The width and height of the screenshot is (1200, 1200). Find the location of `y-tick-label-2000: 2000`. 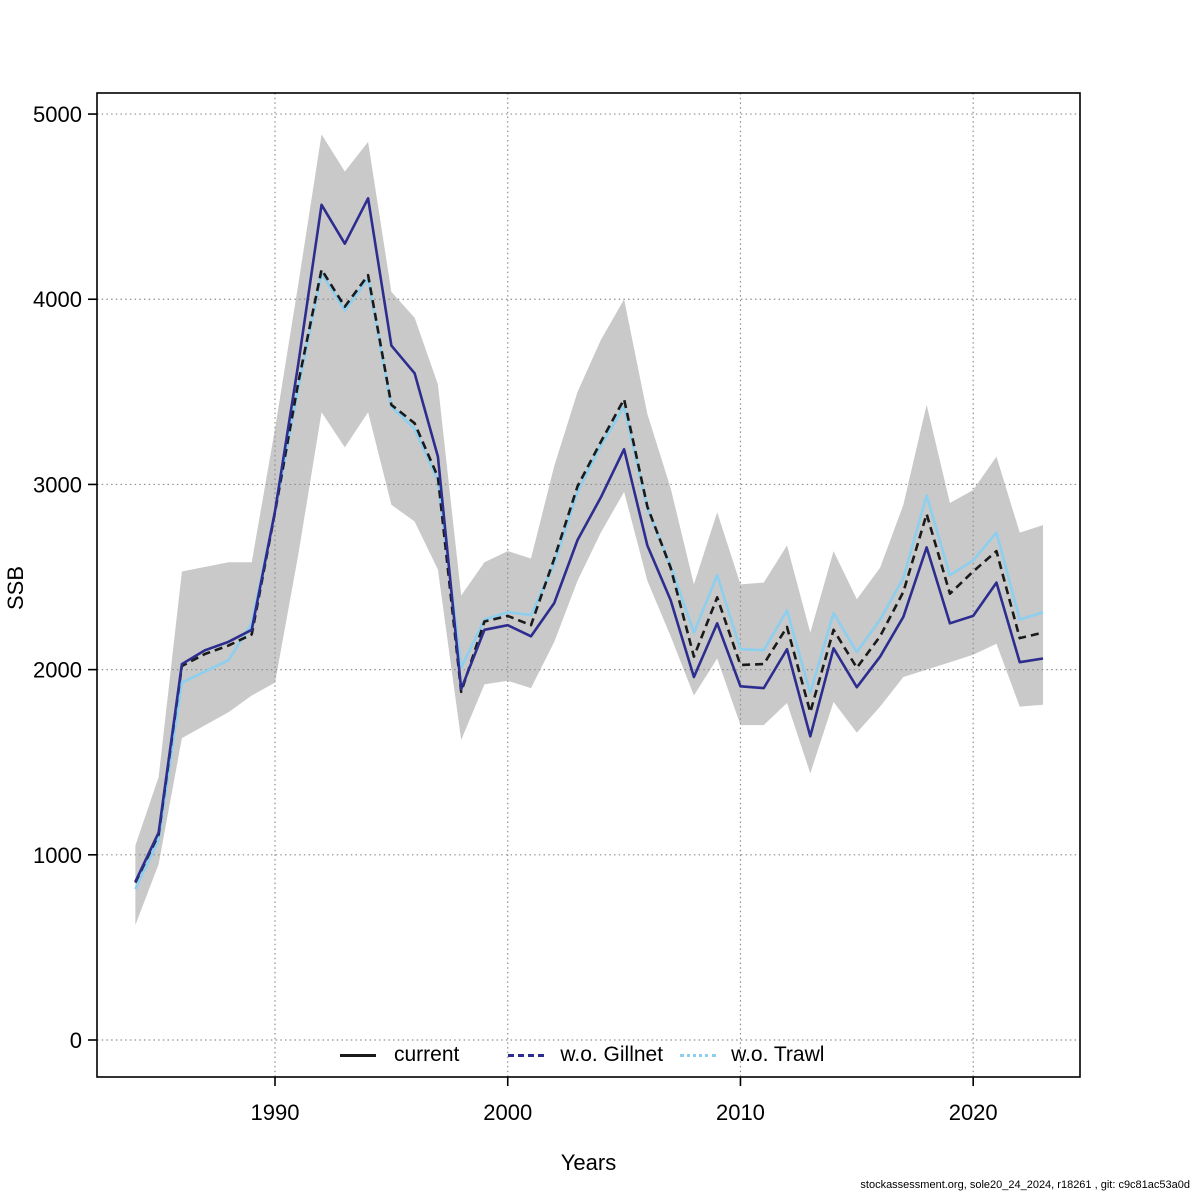

y-tick-label-2000: 2000 is located at coordinates (57, 670).